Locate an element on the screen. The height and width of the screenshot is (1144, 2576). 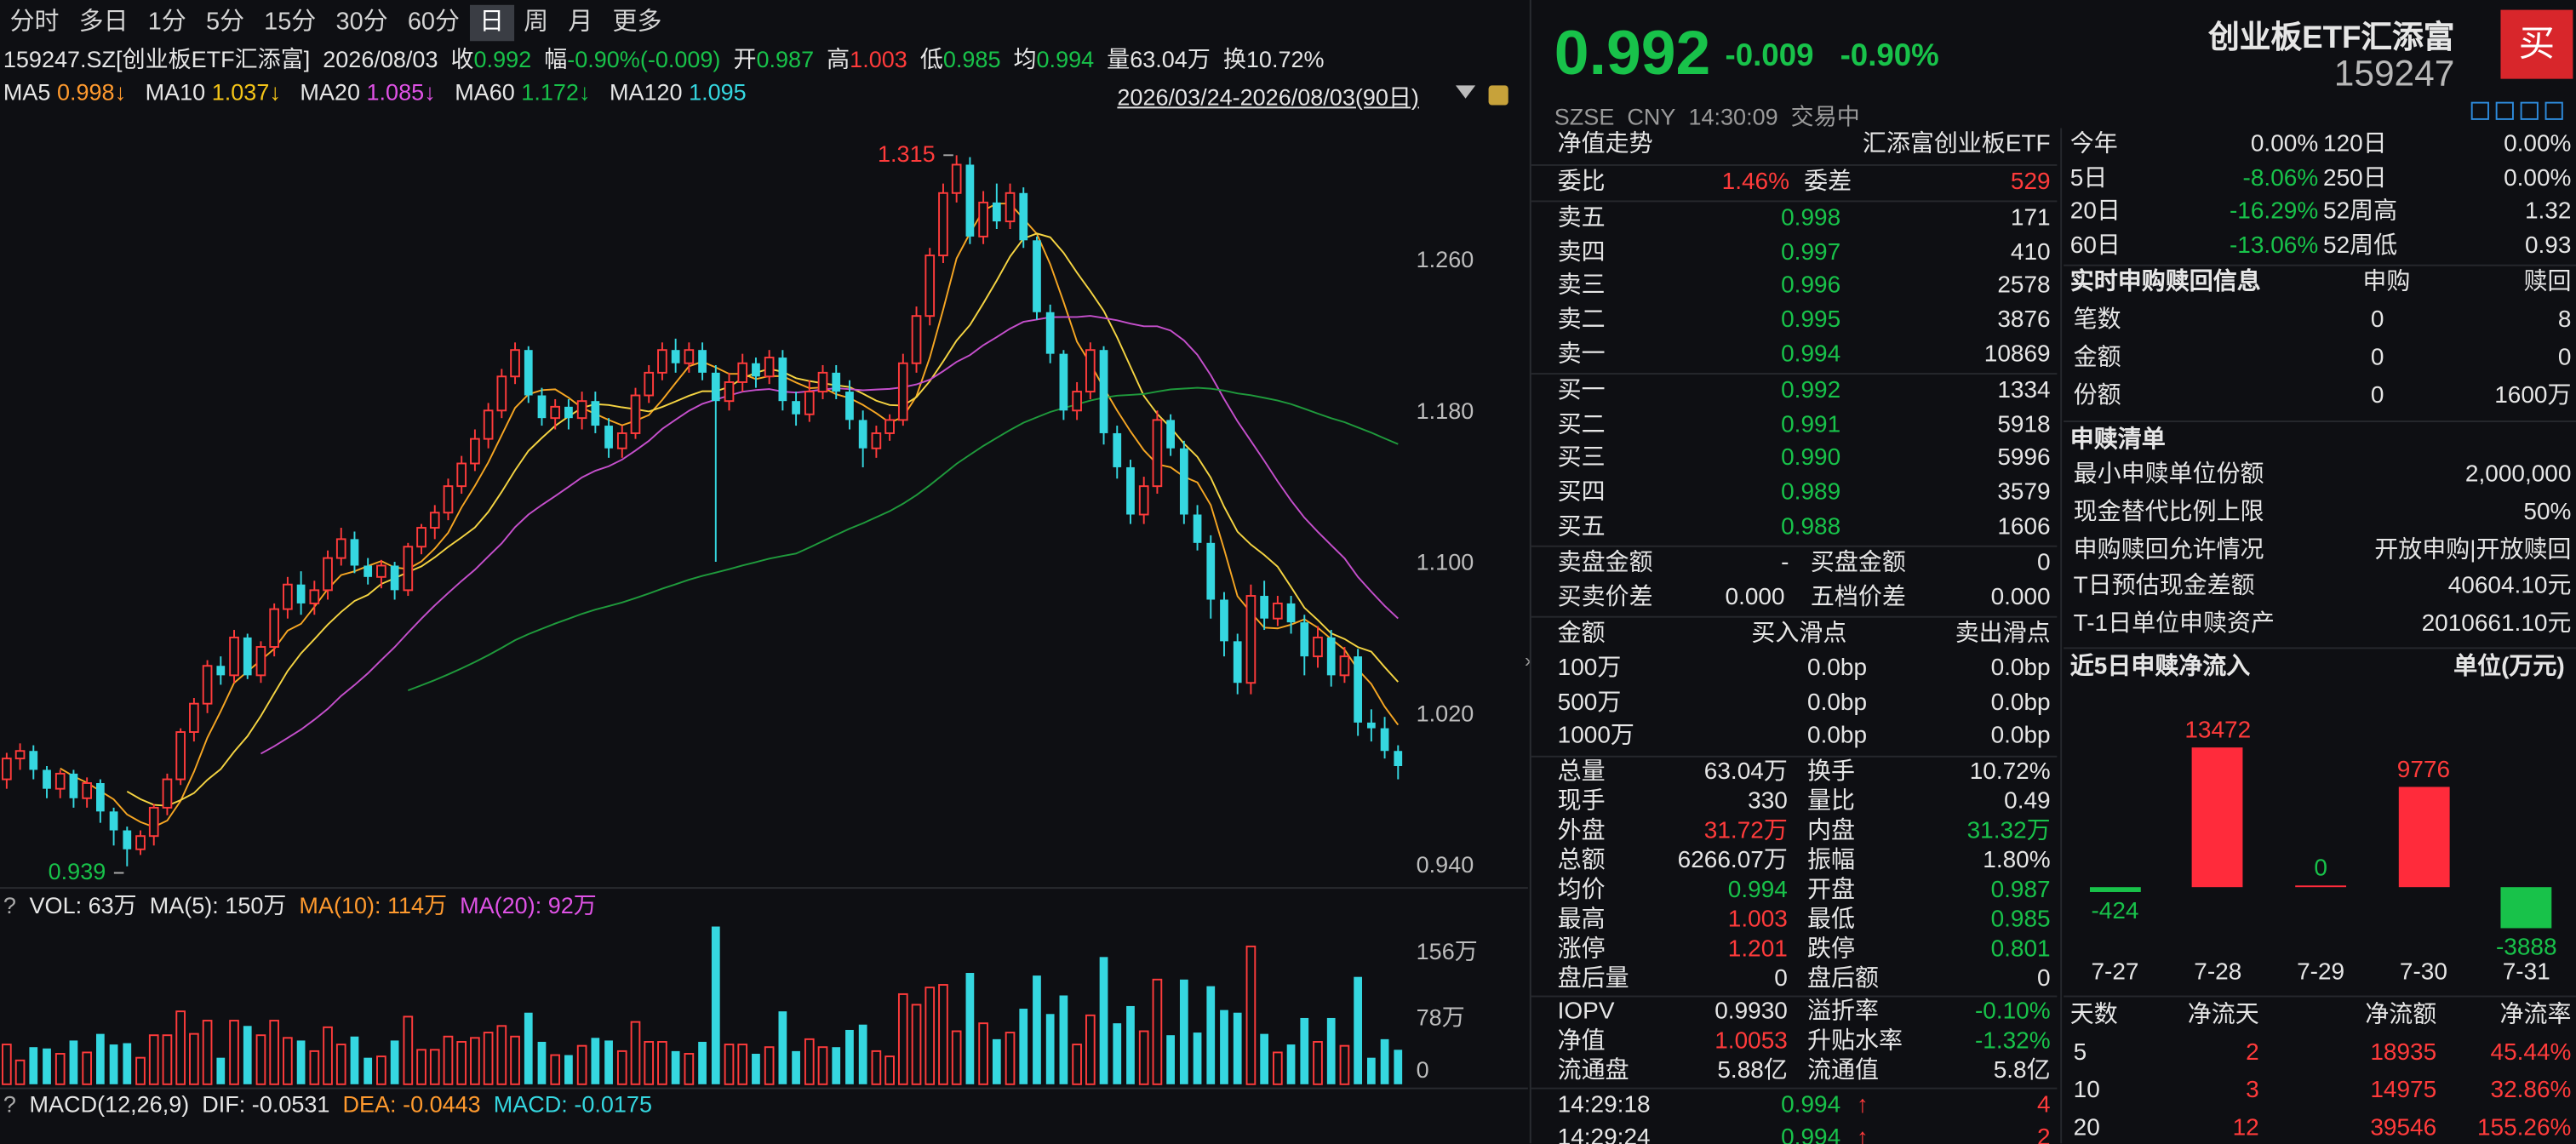
nav-trend-row: 净值走势 汇添富创业板ETF is located at coordinates (1794, 145).